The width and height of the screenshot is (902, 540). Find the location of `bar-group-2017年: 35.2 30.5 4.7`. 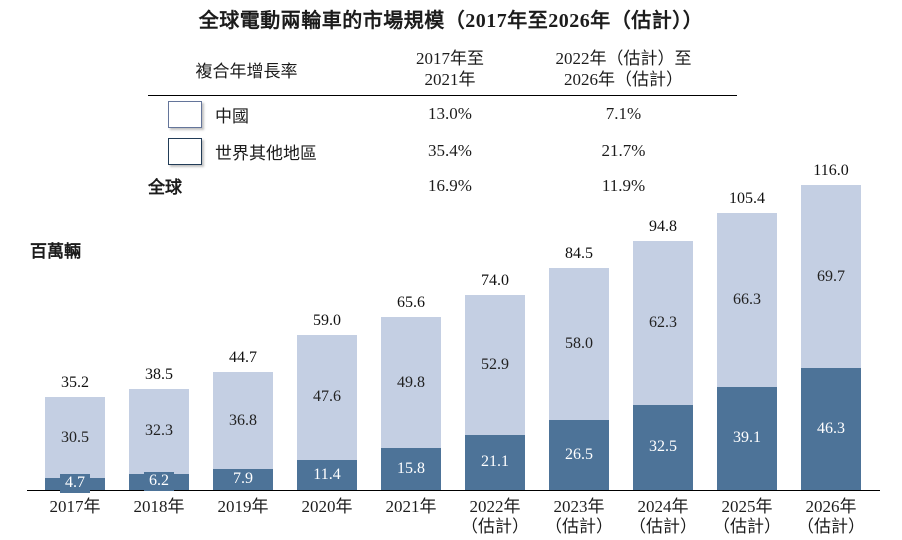

bar-group-2017年: 35.2 30.5 4.7 is located at coordinates (75, 326).